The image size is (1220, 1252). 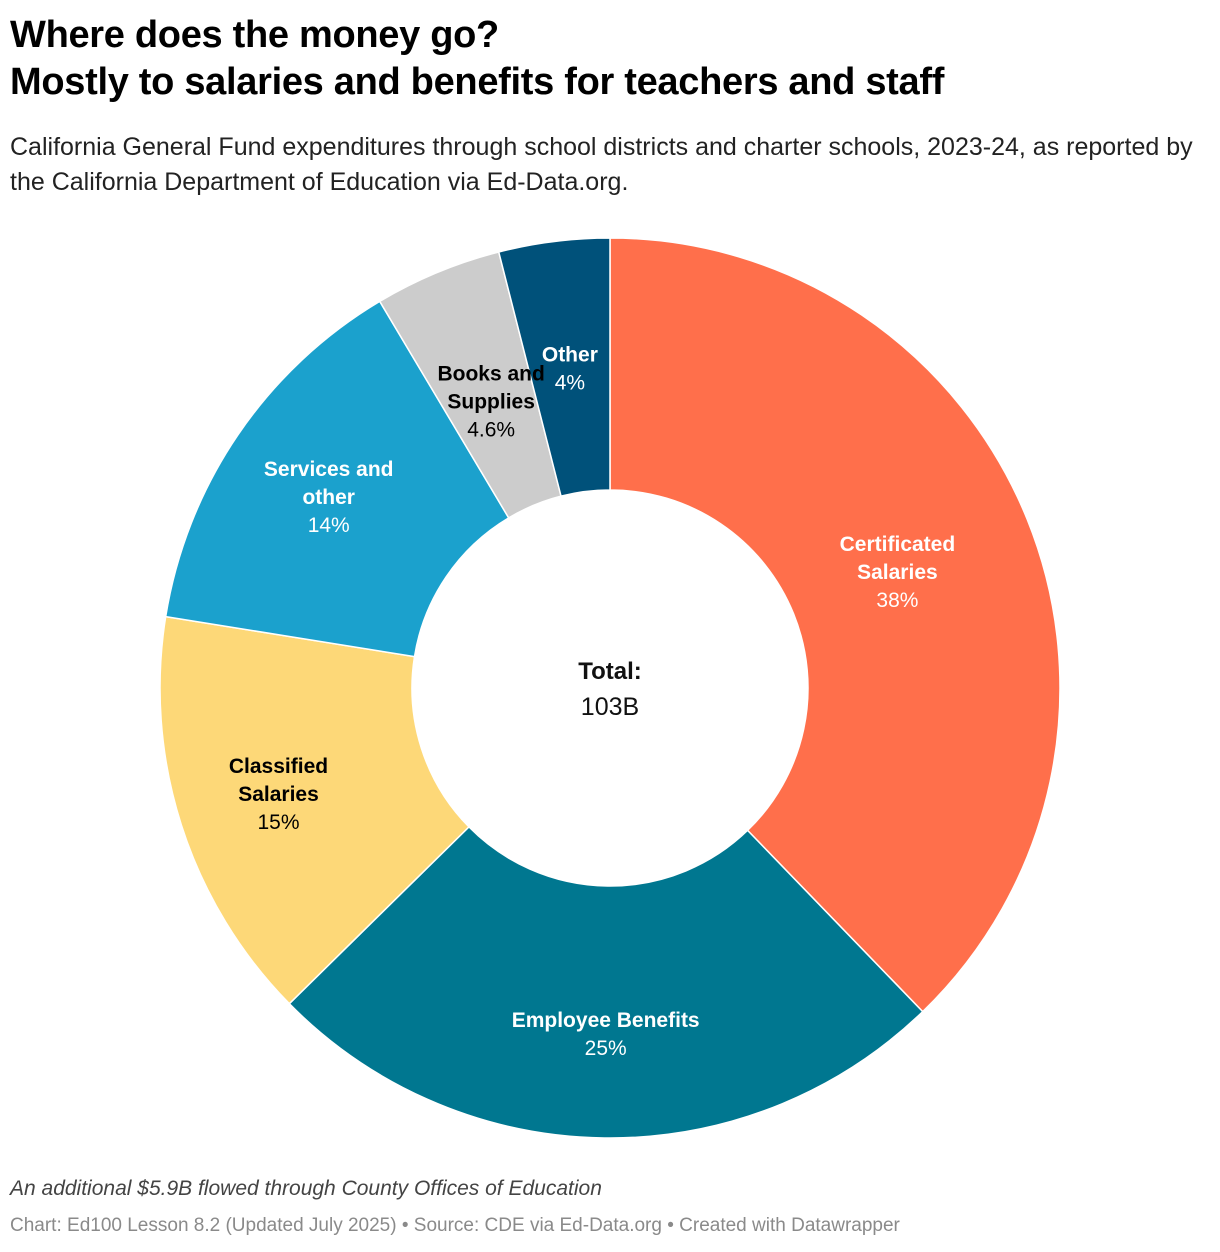 I want to click on slice-name-certificated-salaries-line-2: Salaries, so click(x=897, y=572).